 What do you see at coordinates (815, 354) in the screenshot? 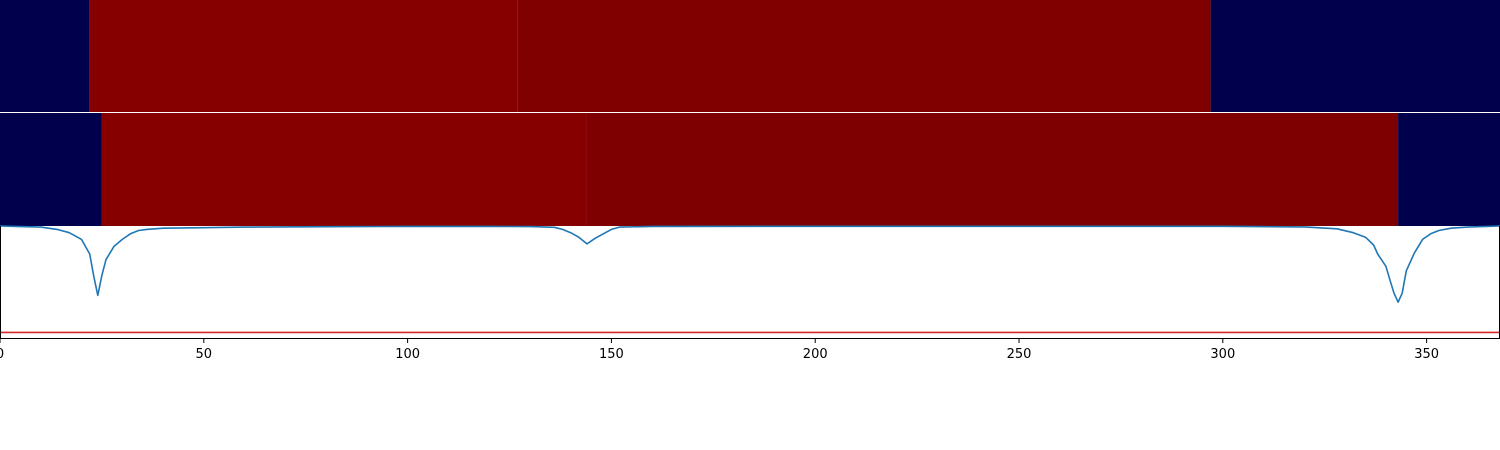
I see `x-tick-label: 200` at bounding box center [815, 354].